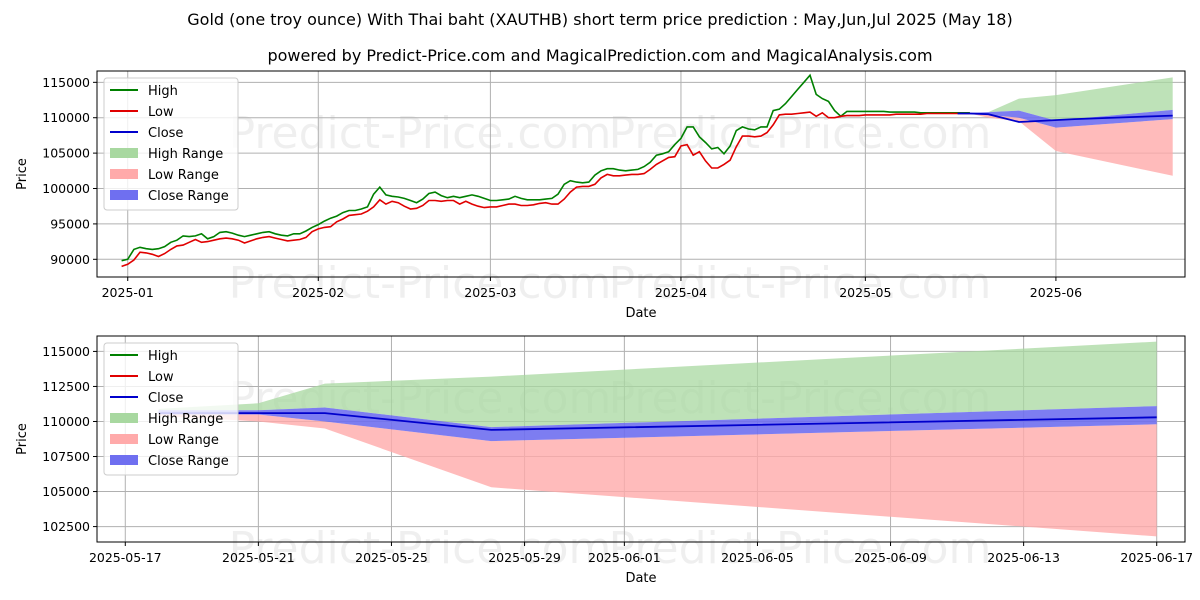 Image resolution: width=1200 pixels, height=600 pixels. What do you see at coordinates (128, 292) in the screenshot?
I see `x-tick-label: 2025-01` at bounding box center [128, 292].